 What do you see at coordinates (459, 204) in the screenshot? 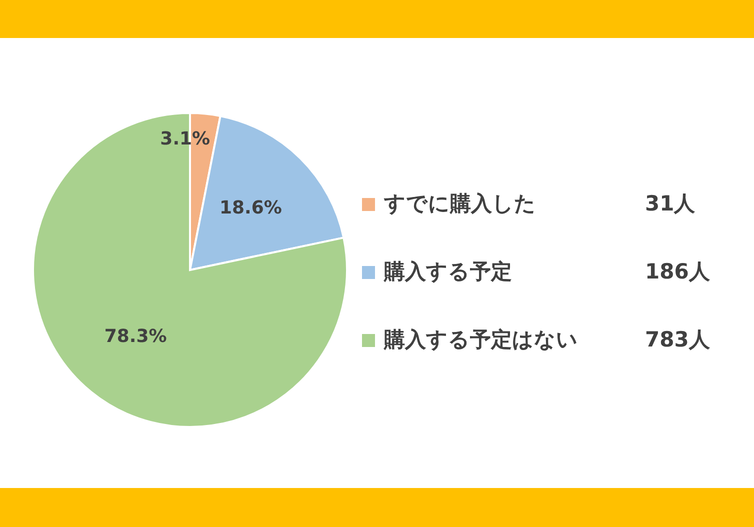
I see `legend-label: すでに購入した` at bounding box center [459, 204].